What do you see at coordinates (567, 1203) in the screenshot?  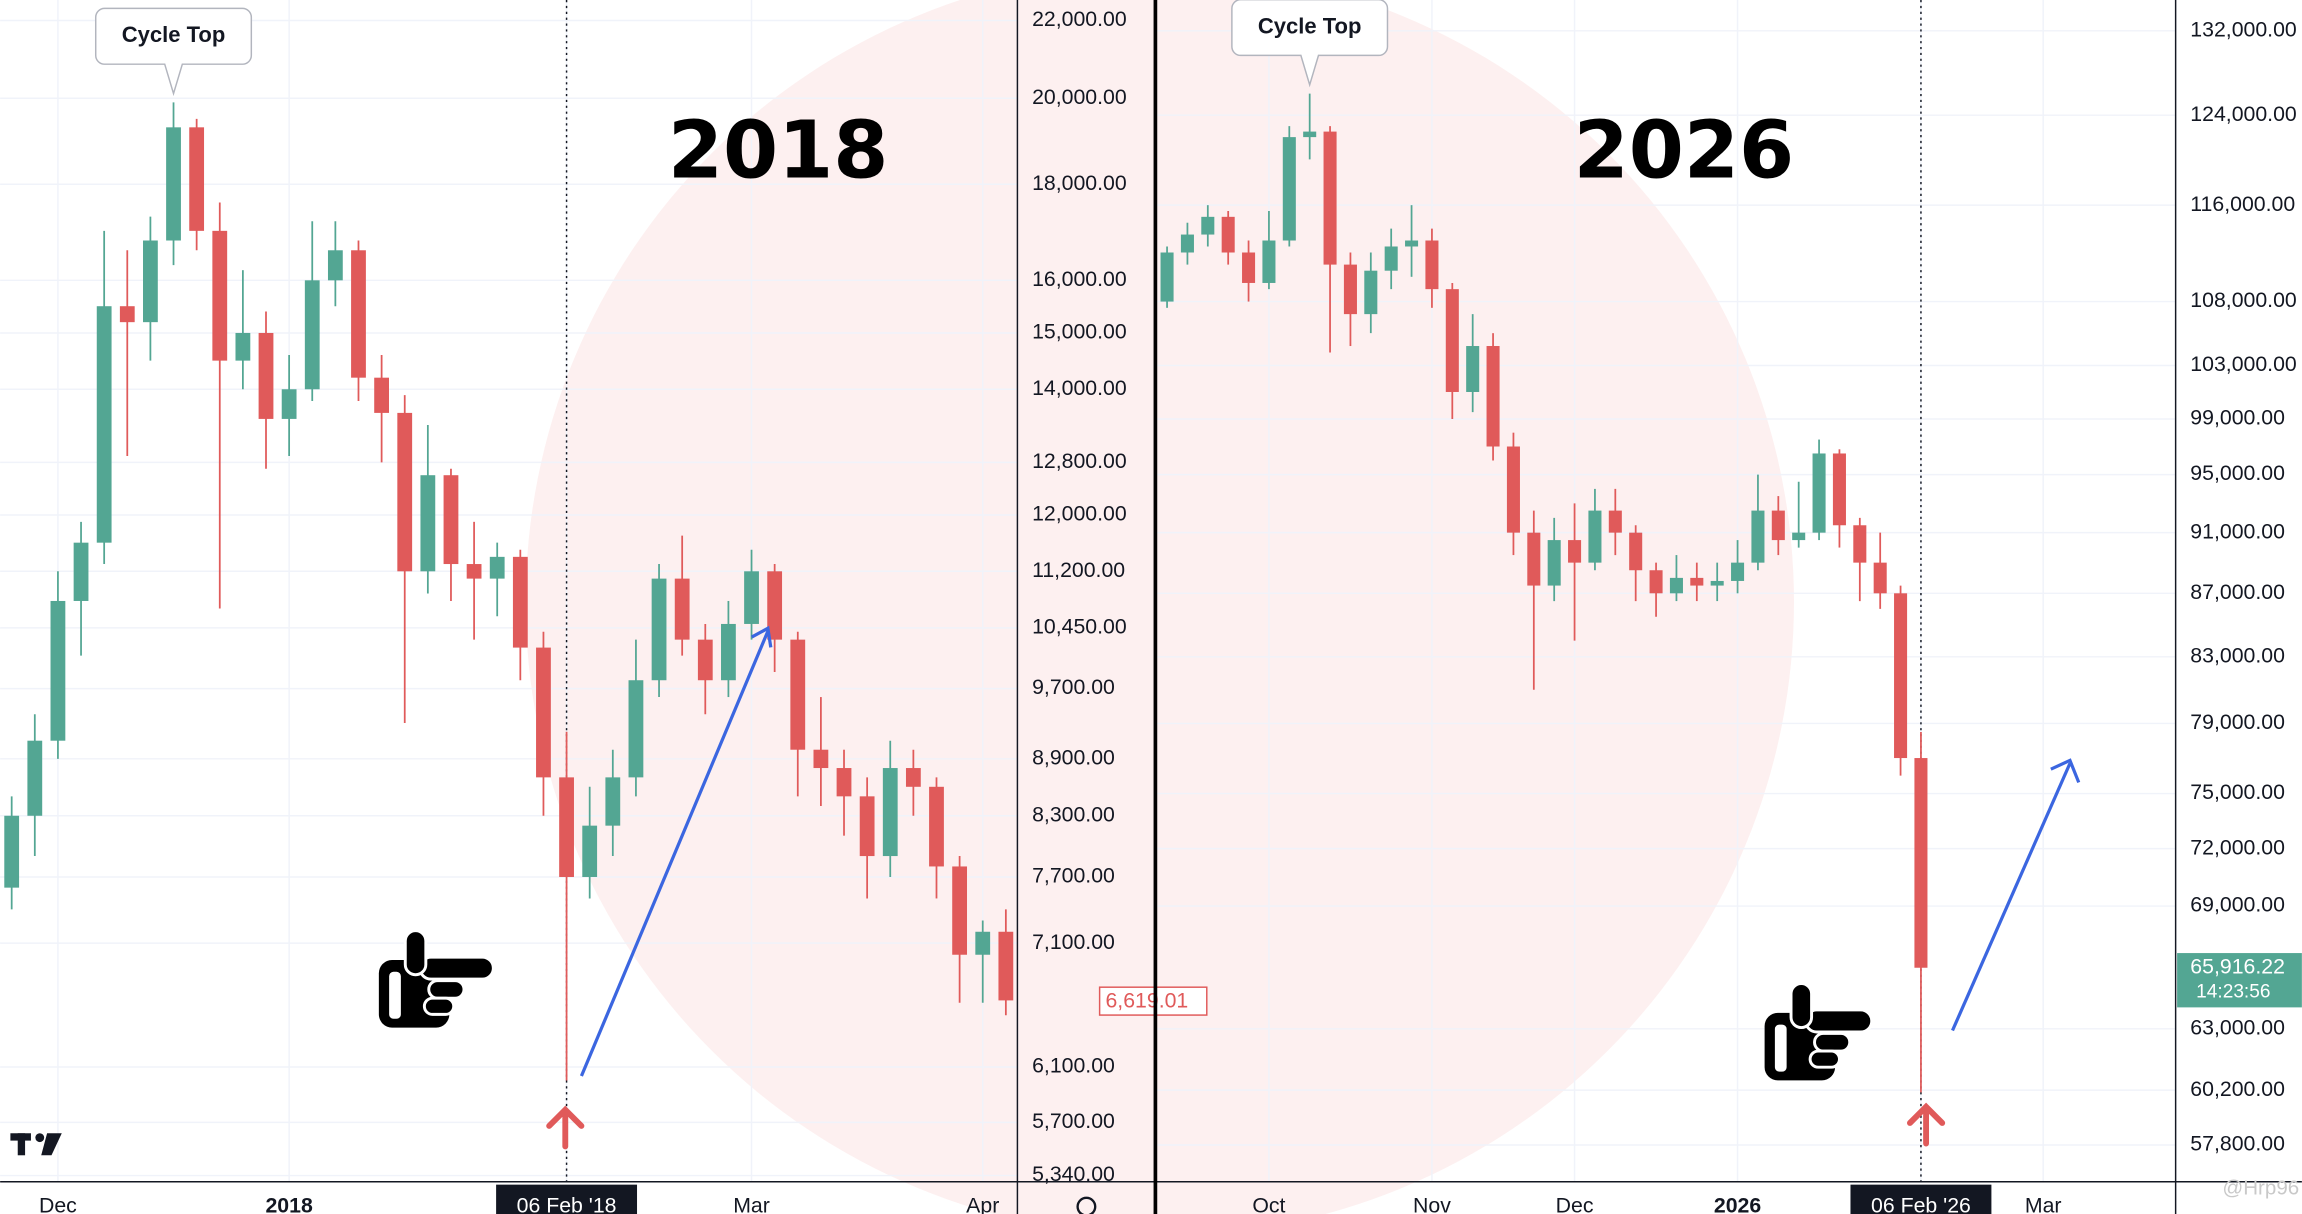 I see `x-tick-label: 06 Feb '18` at bounding box center [567, 1203].